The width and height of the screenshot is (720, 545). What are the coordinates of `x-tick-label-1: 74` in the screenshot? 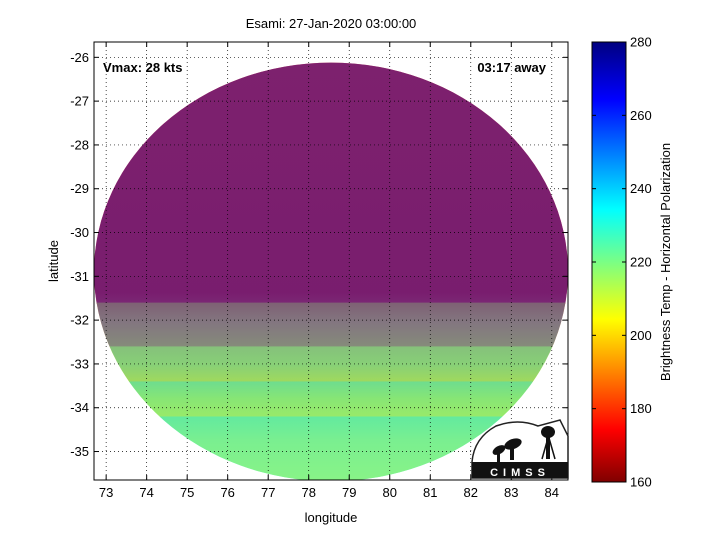 It's located at (146, 492).